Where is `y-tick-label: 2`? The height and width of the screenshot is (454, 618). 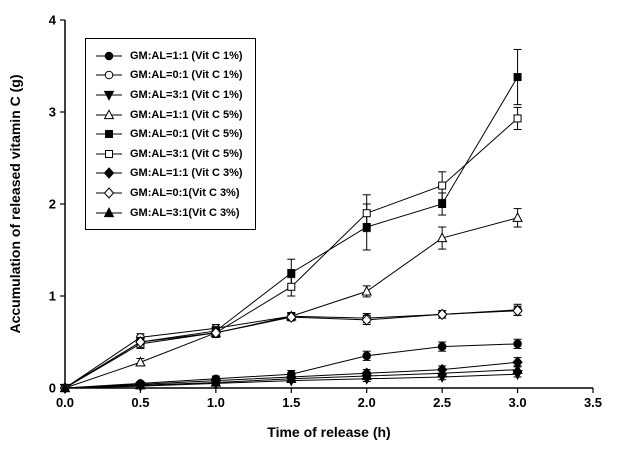 y-tick-label: 2 is located at coordinates (52, 204).